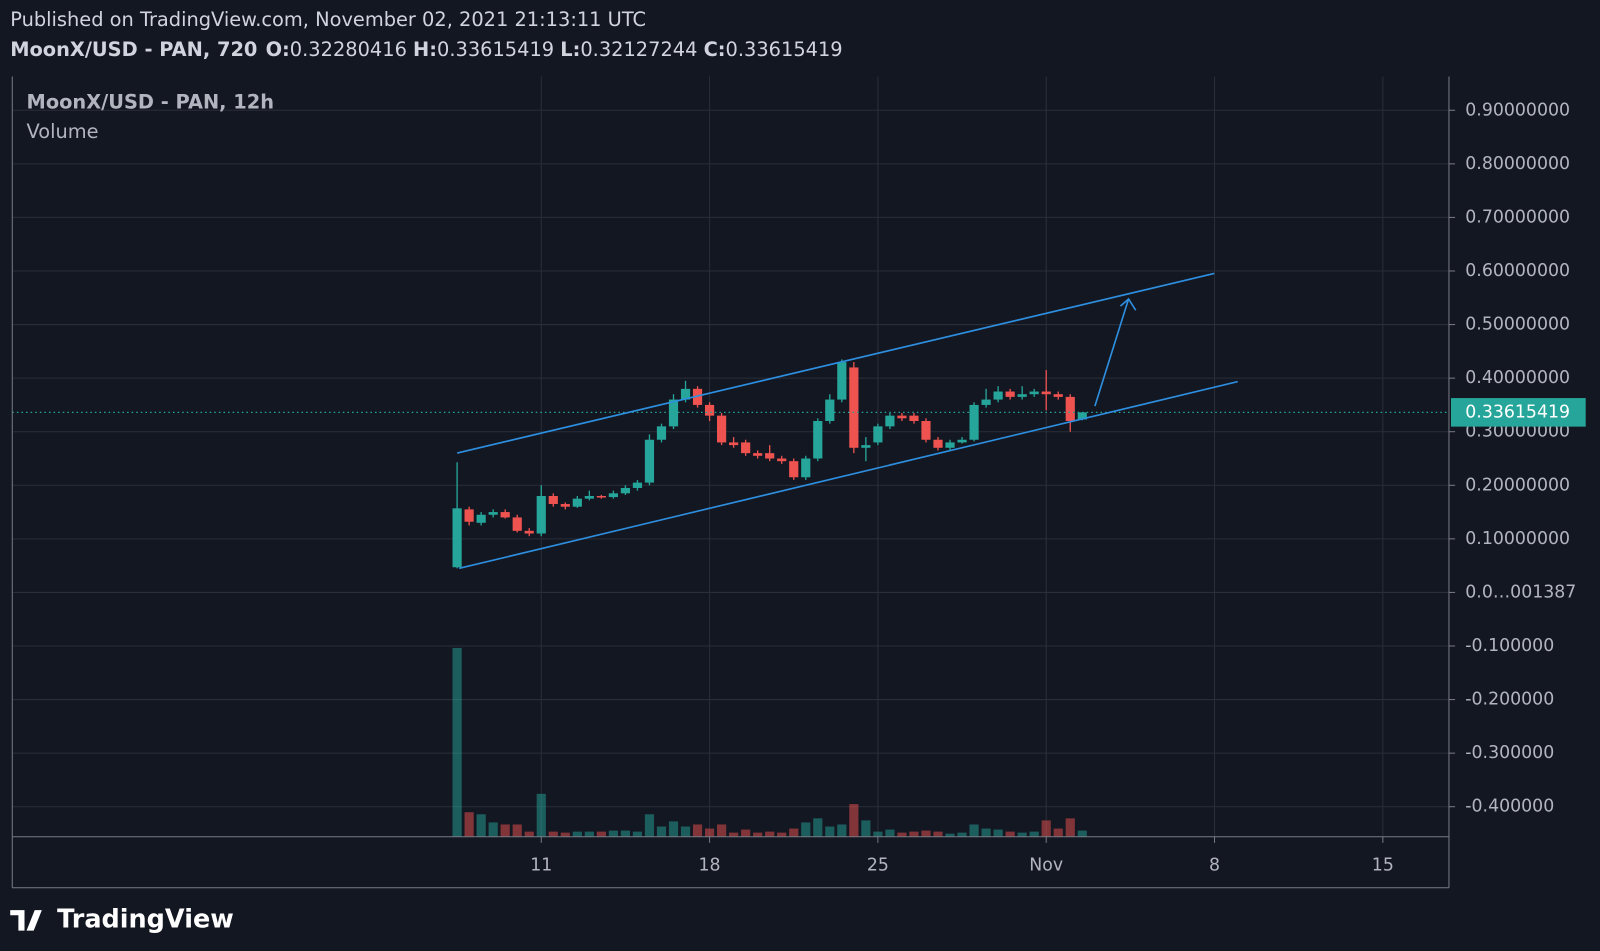 This screenshot has height=951, width=1600. I want to click on legend-title: MoonX/USD - PAN, 12h, so click(151, 102).